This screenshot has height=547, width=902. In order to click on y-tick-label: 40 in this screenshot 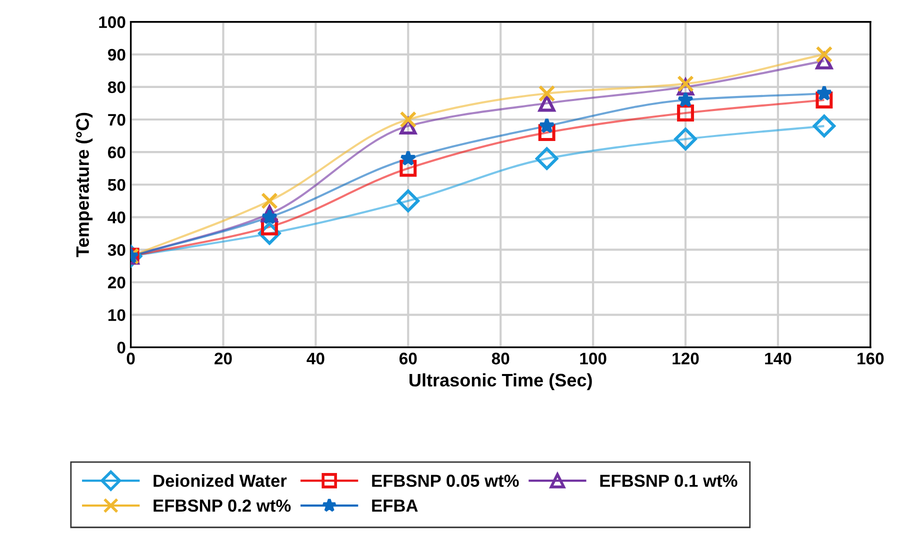, I will do `click(117, 218)`.